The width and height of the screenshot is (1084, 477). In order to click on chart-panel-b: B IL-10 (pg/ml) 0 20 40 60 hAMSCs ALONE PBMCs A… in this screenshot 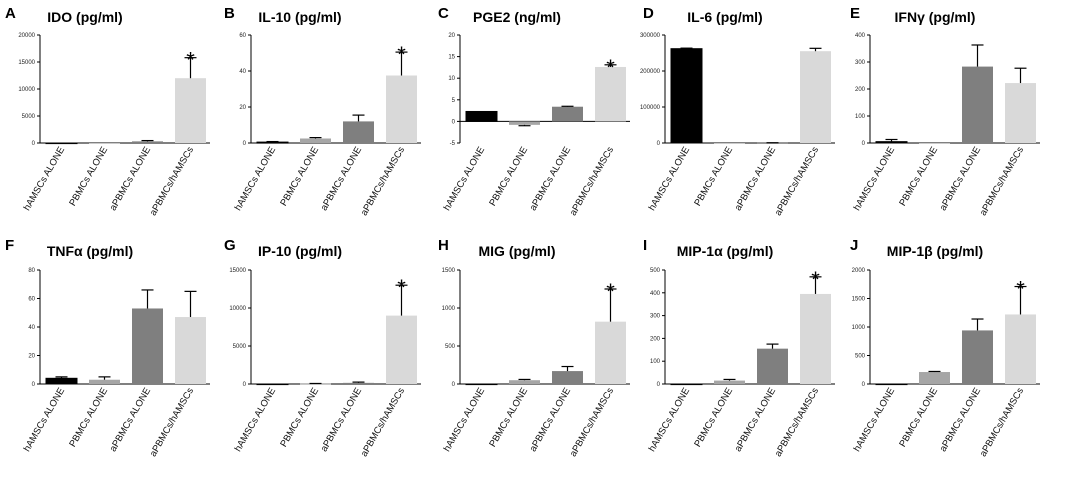, I will do `click(322, 111)`.